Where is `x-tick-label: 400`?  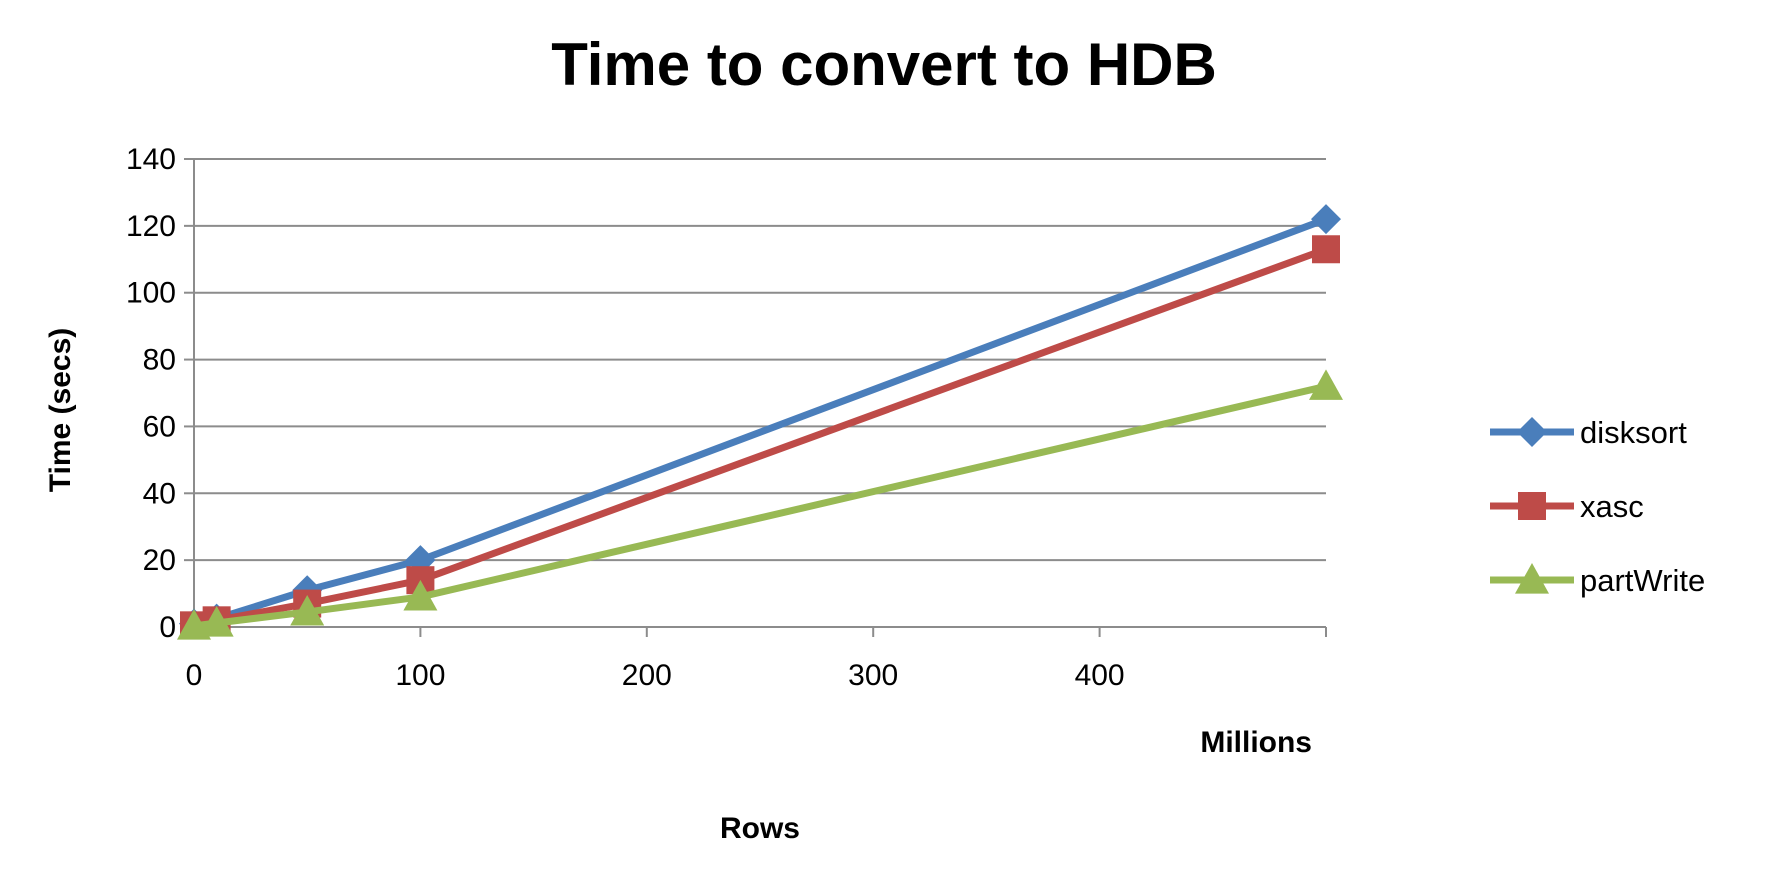
x-tick-label: 400 is located at coordinates (1100, 675).